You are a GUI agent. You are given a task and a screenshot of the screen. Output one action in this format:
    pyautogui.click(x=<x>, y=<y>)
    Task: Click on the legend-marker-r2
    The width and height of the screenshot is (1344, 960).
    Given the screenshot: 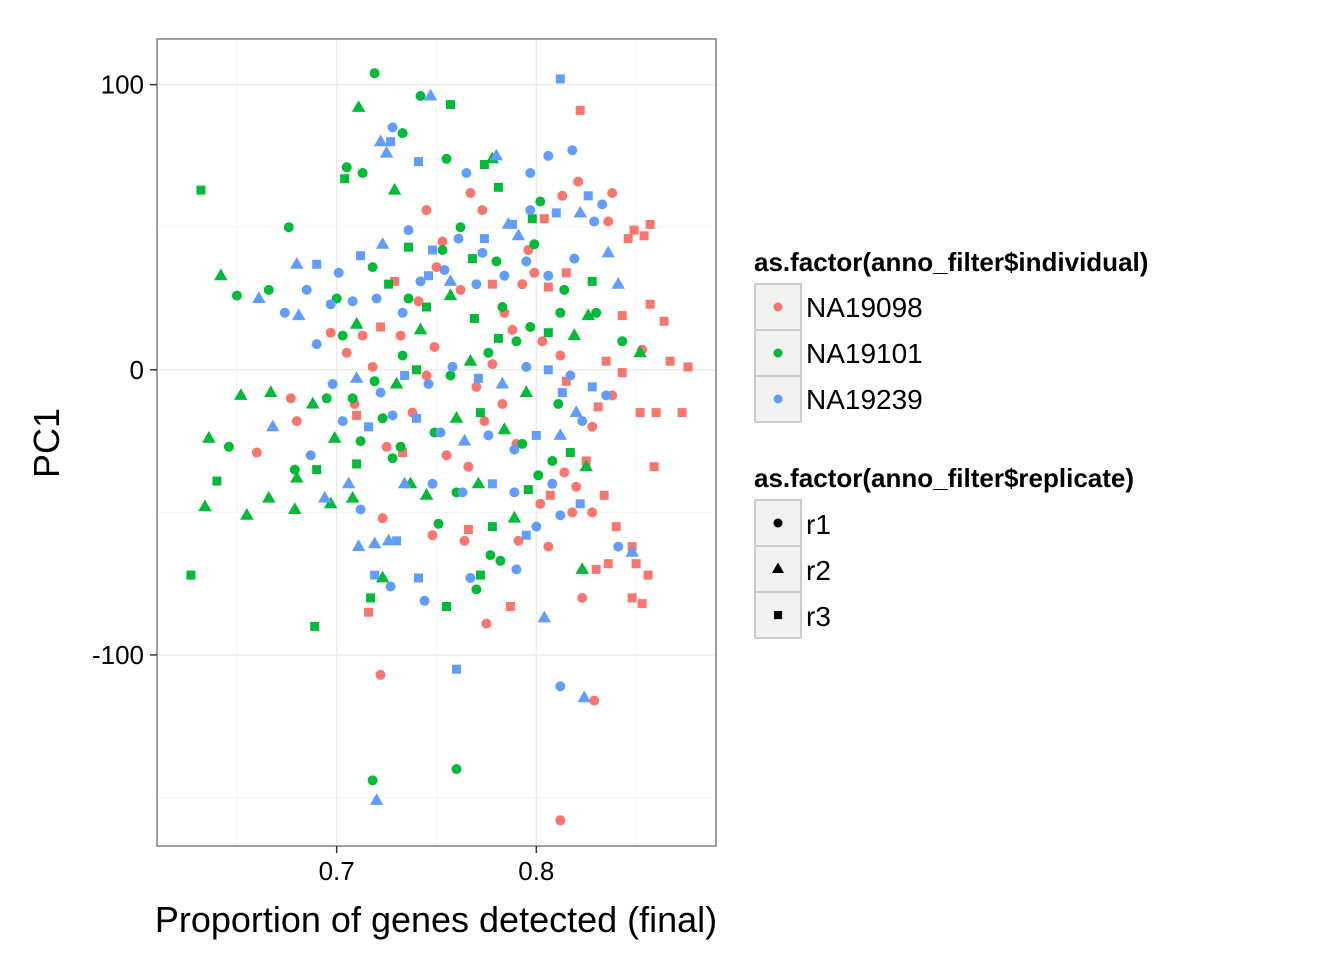 What is the action you would take?
    pyautogui.click(x=778, y=567)
    